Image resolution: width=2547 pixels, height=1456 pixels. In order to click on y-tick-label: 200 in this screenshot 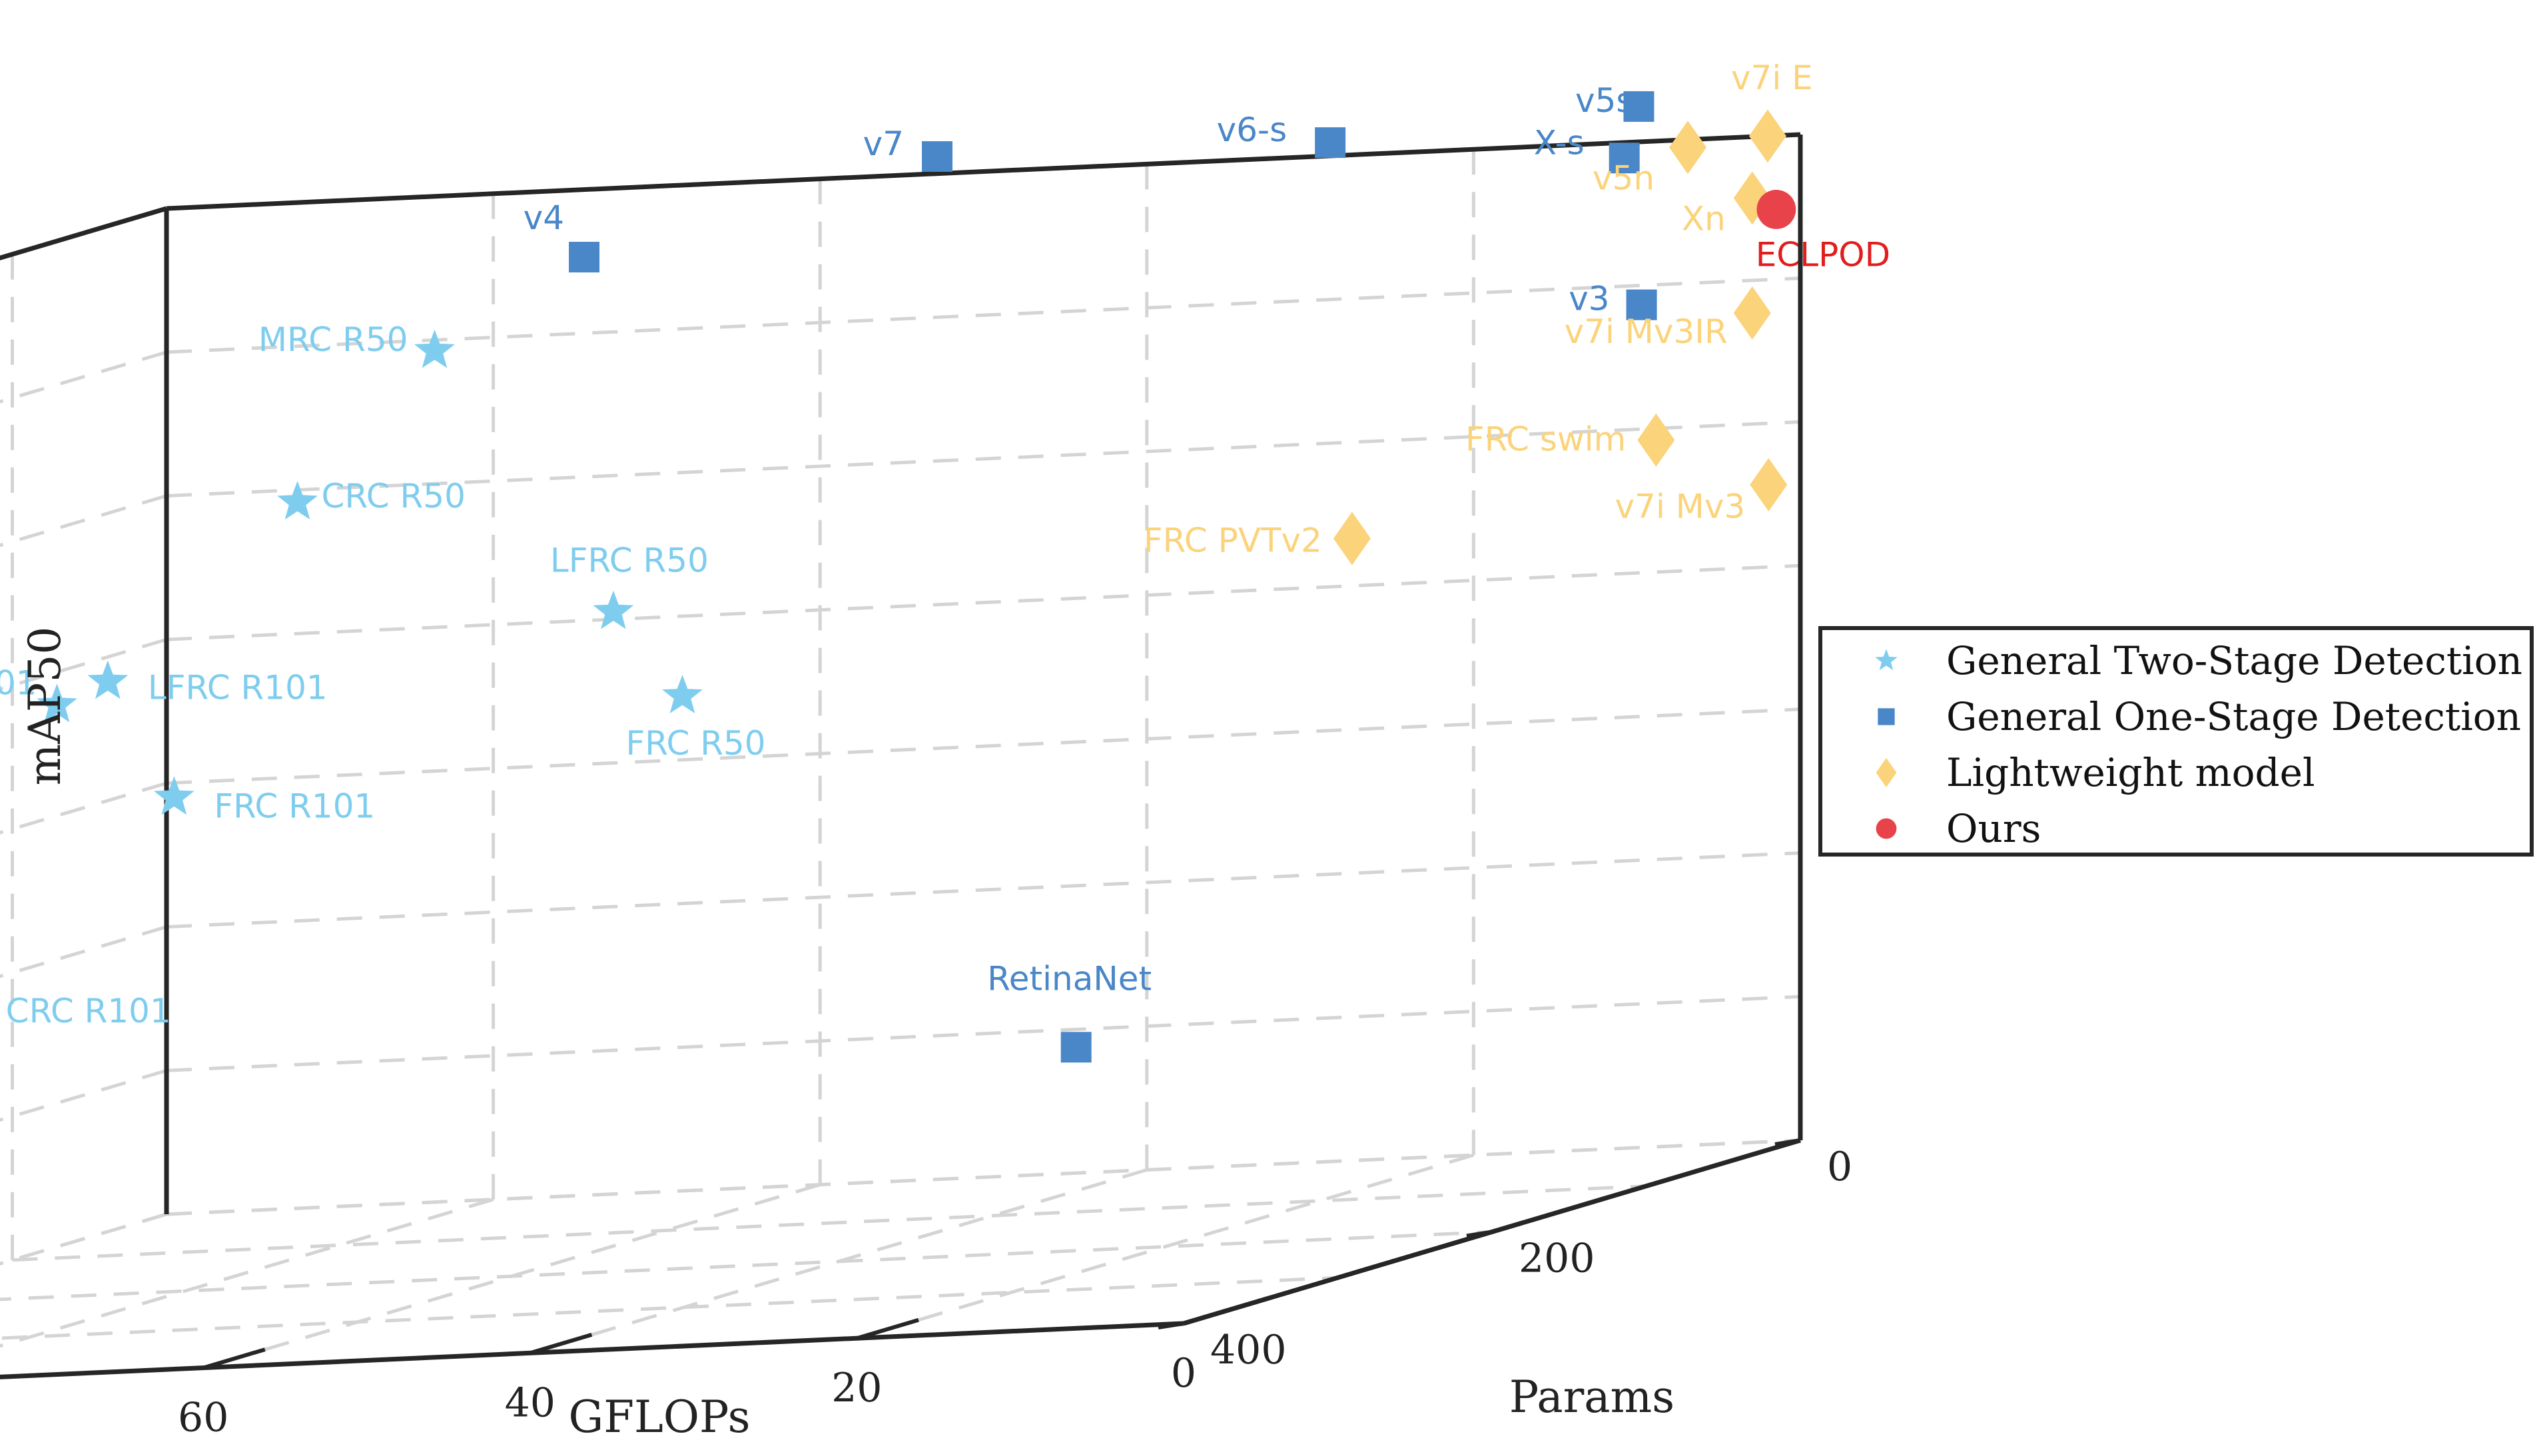, I will do `click(1557, 1259)`.